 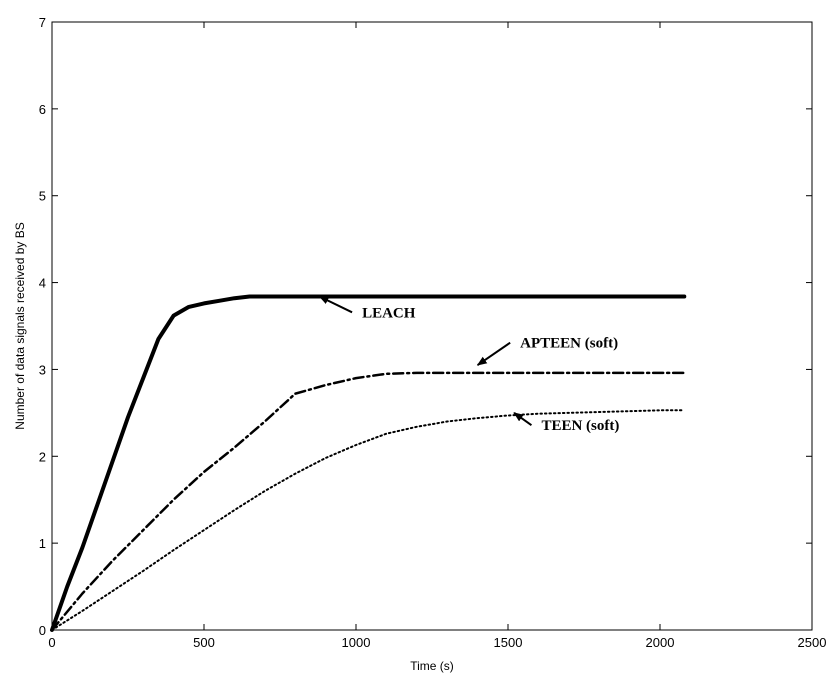 What do you see at coordinates (660, 642) in the screenshot?
I see `x-tick-label: 2000` at bounding box center [660, 642].